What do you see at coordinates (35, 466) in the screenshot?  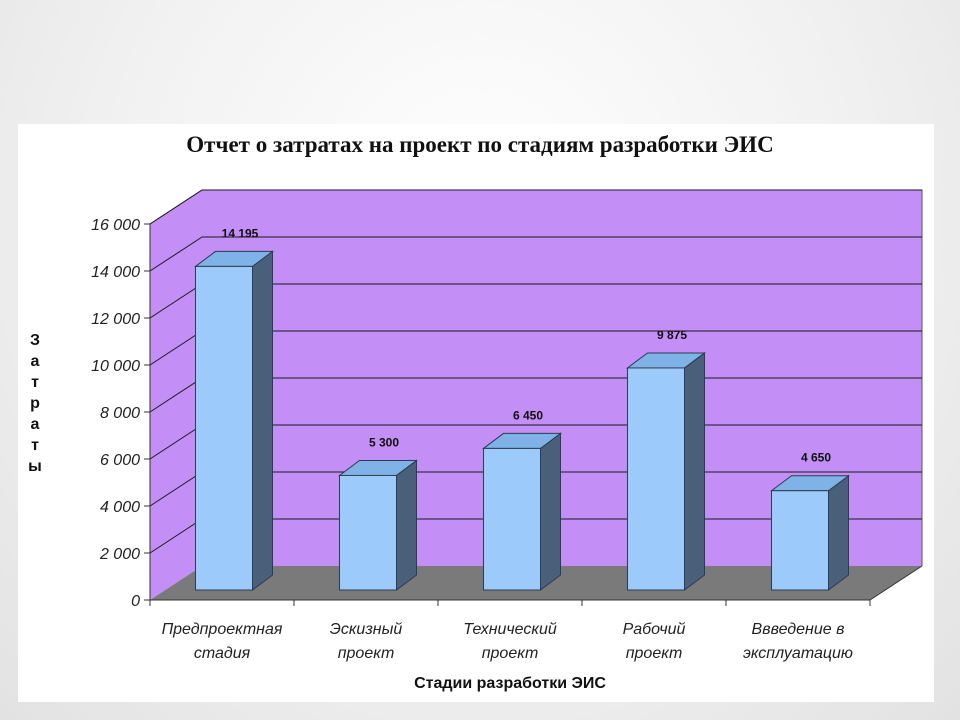 I see `y-axis-title-letter: ы` at bounding box center [35, 466].